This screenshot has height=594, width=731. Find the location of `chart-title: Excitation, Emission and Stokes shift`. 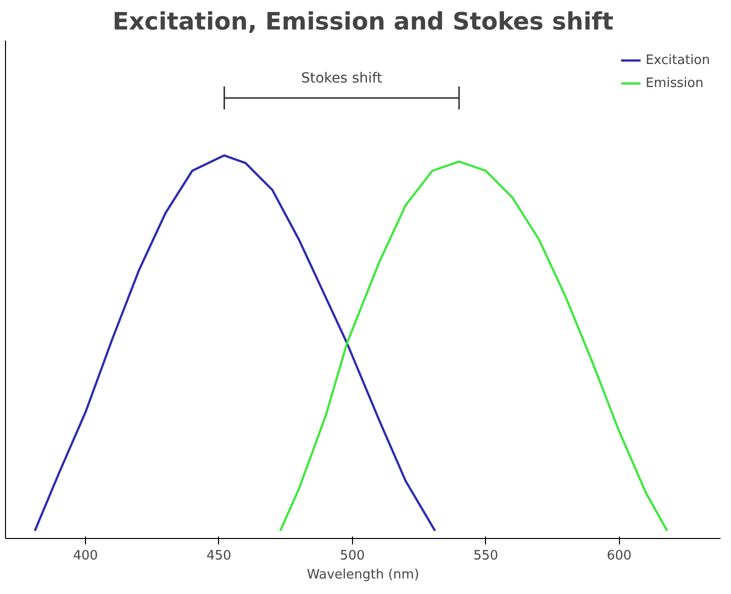

chart-title: Excitation, Emission and Stokes shift is located at coordinates (363, 22).